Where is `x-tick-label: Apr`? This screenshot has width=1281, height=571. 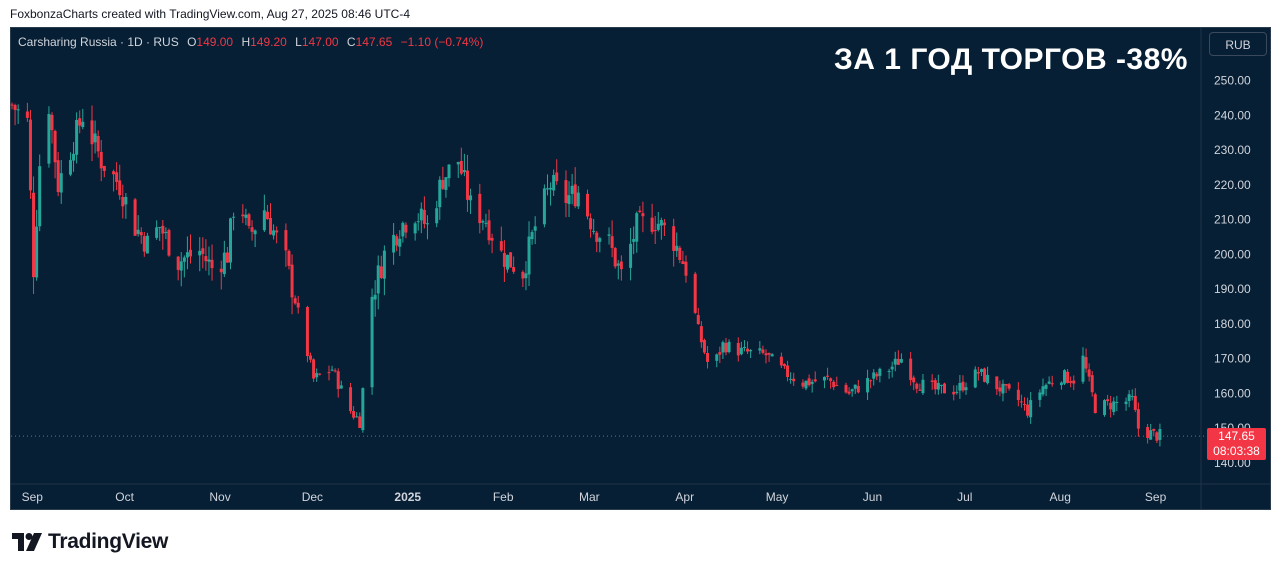 x-tick-label: Apr is located at coordinates (684, 497).